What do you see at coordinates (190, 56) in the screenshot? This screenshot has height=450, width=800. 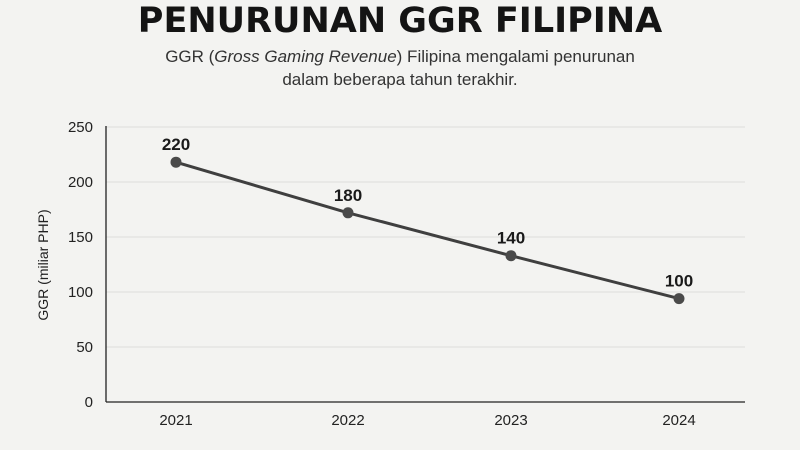 I see `subtitle-prefix: GGR (` at bounding box center [190, 56].